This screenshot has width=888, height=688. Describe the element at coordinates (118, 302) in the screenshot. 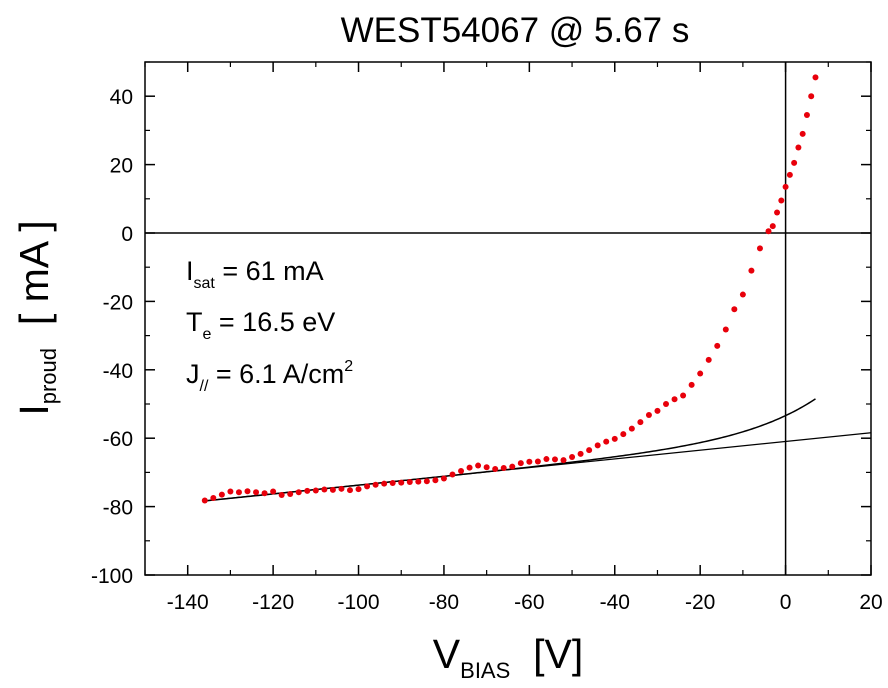

I see `y-tick-label: -20` at that location.